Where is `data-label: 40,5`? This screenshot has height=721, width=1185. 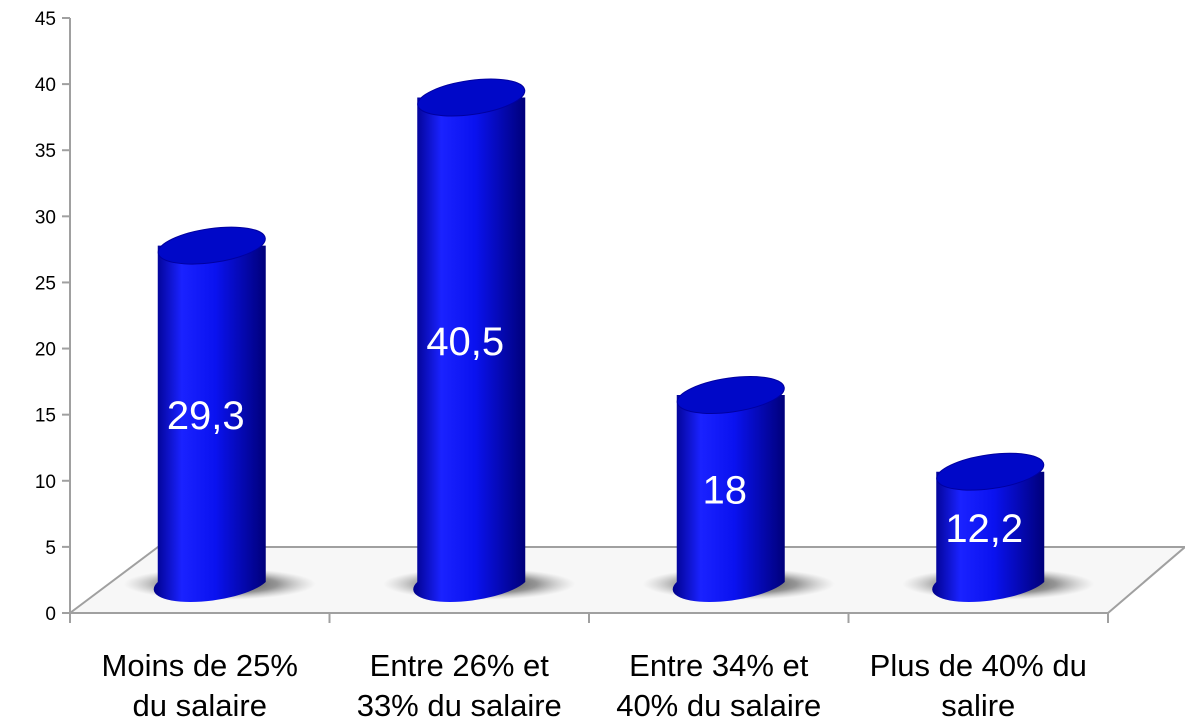 data-label: 40,5 is located at coordinates (465, 342).